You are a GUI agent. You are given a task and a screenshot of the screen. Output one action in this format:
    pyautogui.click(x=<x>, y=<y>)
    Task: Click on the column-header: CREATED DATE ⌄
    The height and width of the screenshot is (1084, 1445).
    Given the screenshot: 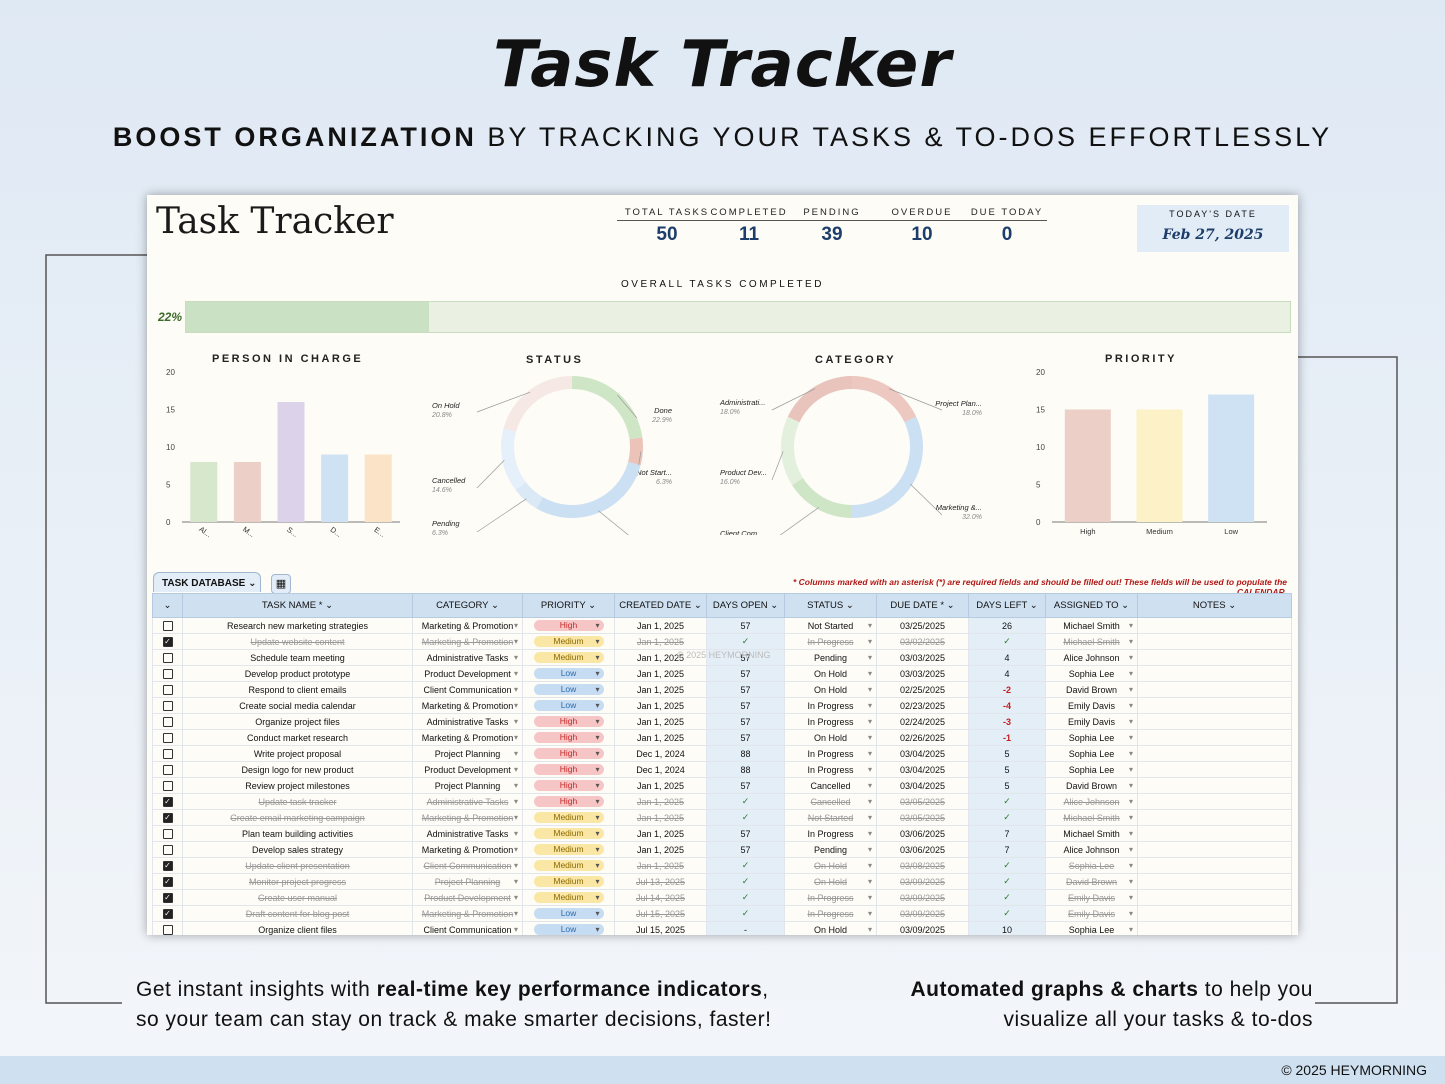 What is the action you would take?
    pyautogui.click(x=660, y=605)
    